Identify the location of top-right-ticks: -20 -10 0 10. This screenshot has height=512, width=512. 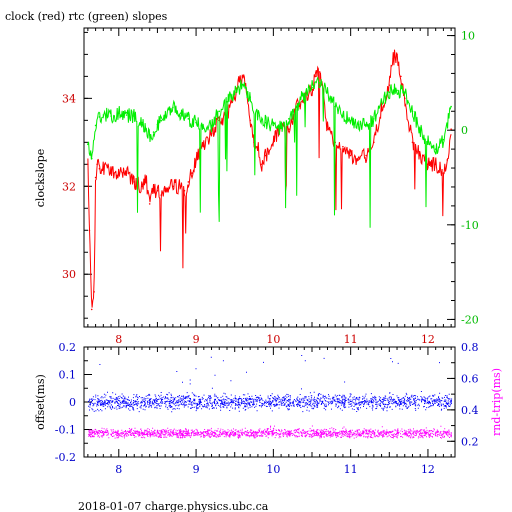
(463, 178).